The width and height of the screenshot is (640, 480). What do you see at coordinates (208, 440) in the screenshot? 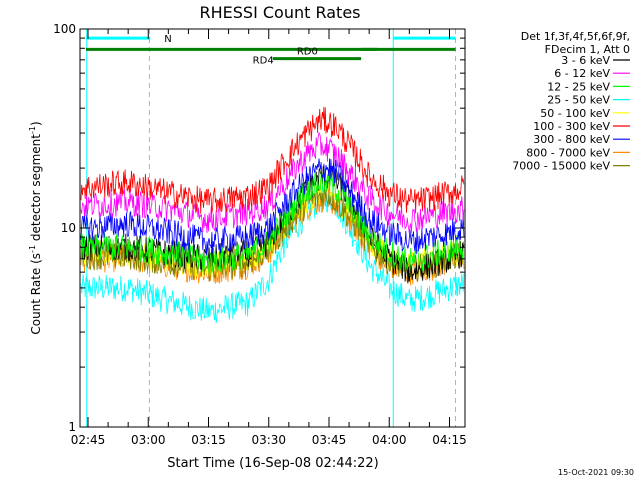
I see `x-tick-label-0315: 03:15` at bounding box center [208, 440].